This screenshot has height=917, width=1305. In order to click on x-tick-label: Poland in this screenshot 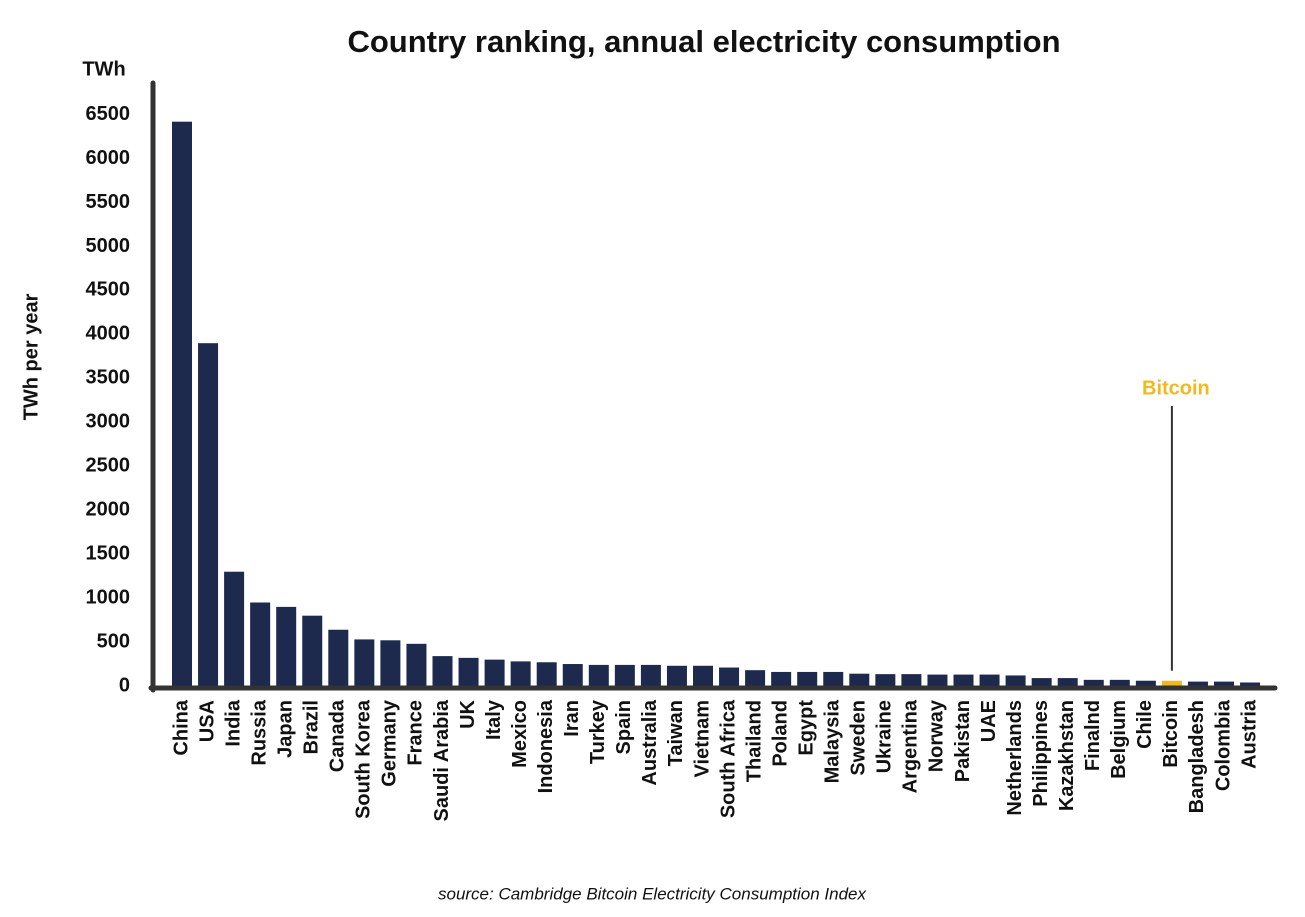, I will do `click(780, 733)`.